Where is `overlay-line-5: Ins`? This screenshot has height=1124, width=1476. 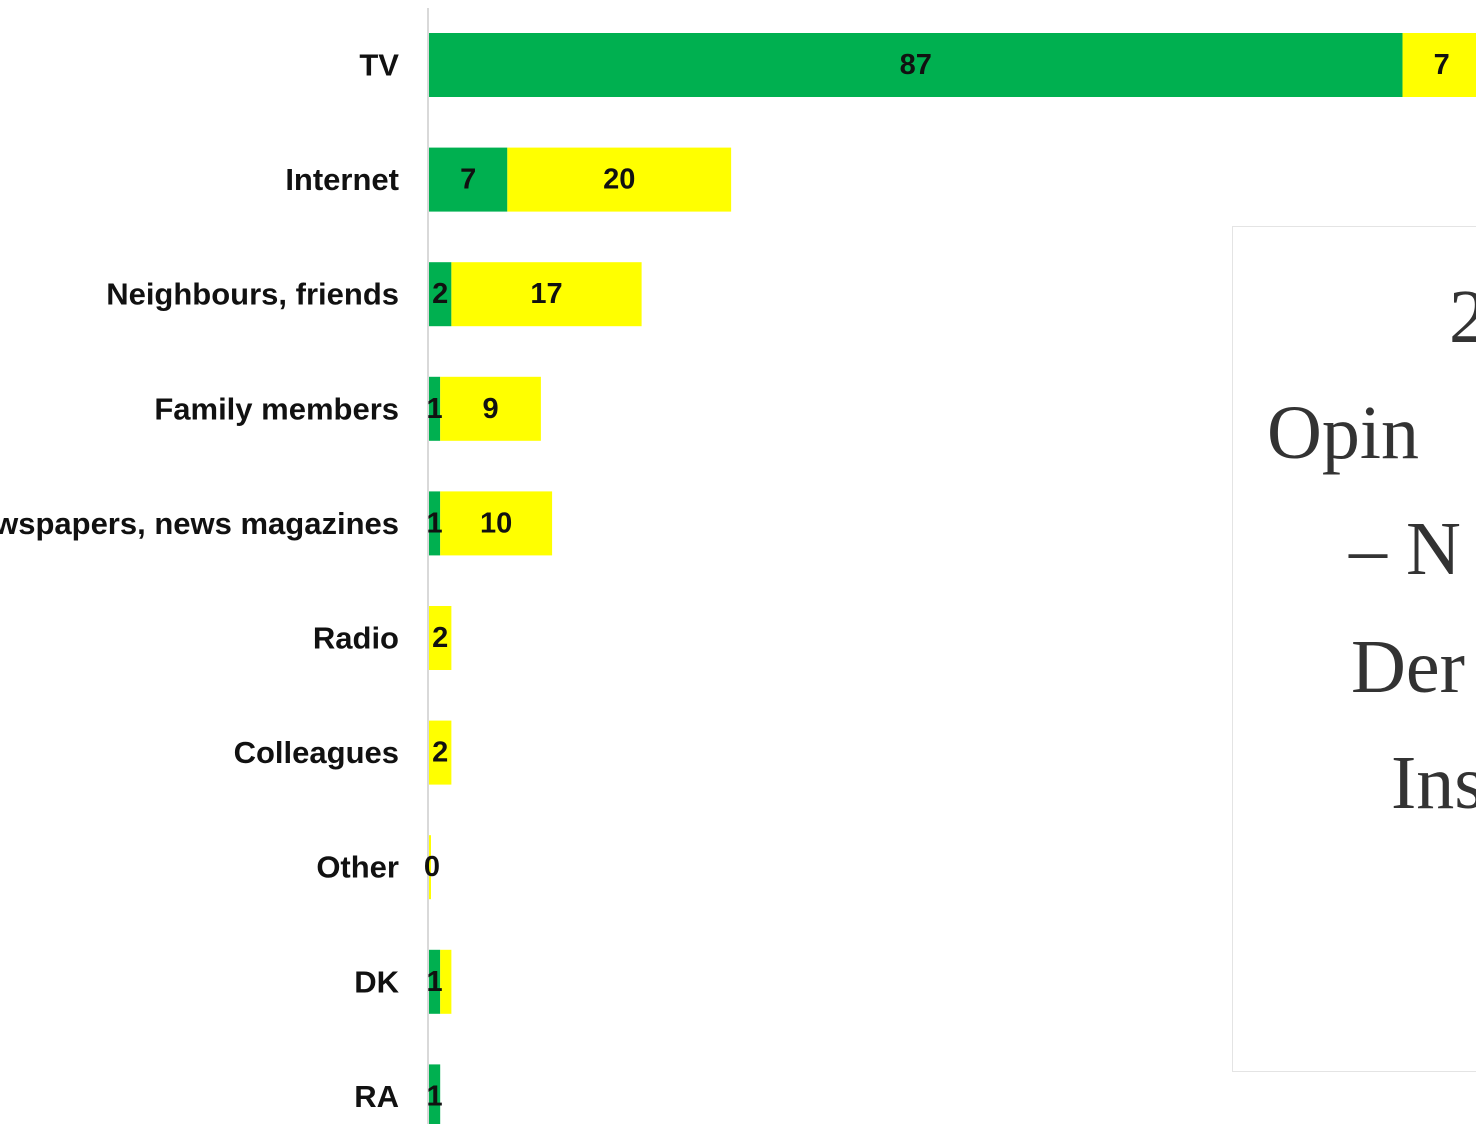
overlay-line-5: Ins is located at coordinates (1433, 783).